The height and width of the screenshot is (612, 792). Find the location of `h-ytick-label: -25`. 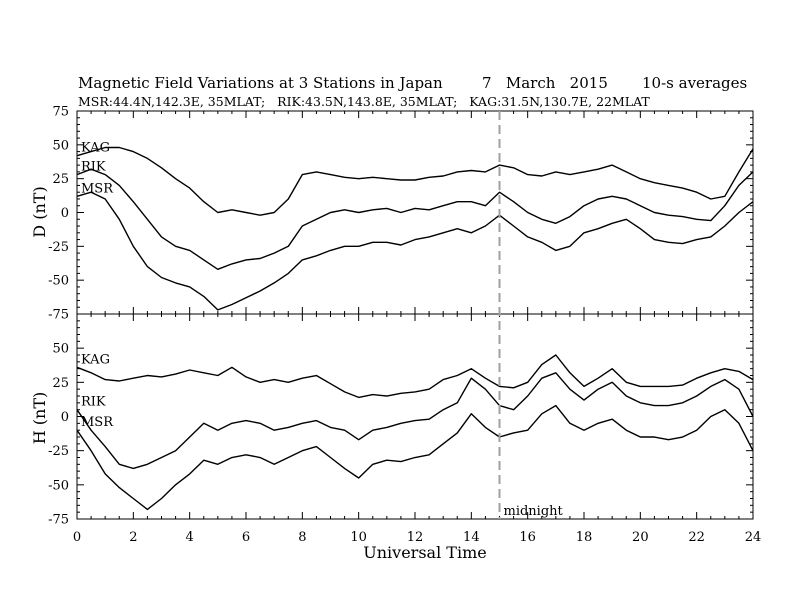

h-ytick-label: -25 is located at coordinates (58, 451).